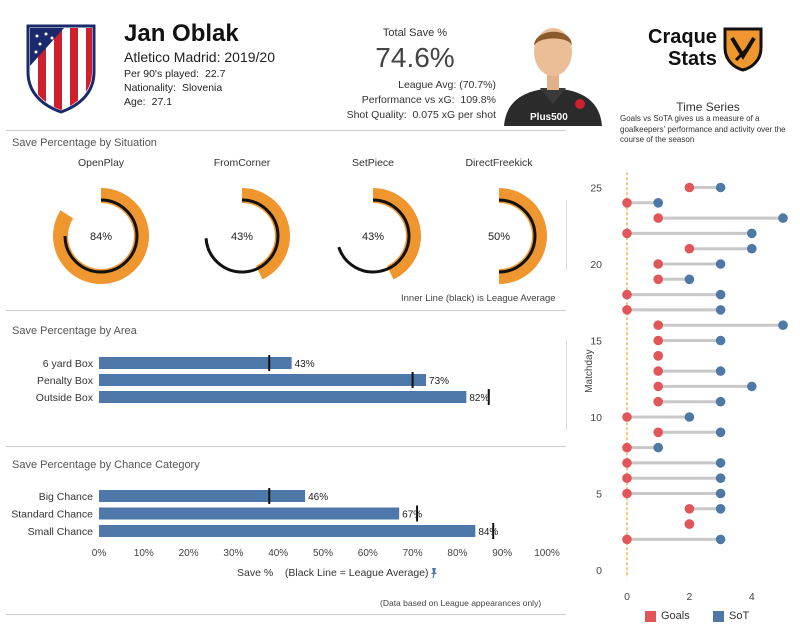 This screenshot has height=636, width=800. I want to click on bar-value-label: 43%, so click(305, 364).